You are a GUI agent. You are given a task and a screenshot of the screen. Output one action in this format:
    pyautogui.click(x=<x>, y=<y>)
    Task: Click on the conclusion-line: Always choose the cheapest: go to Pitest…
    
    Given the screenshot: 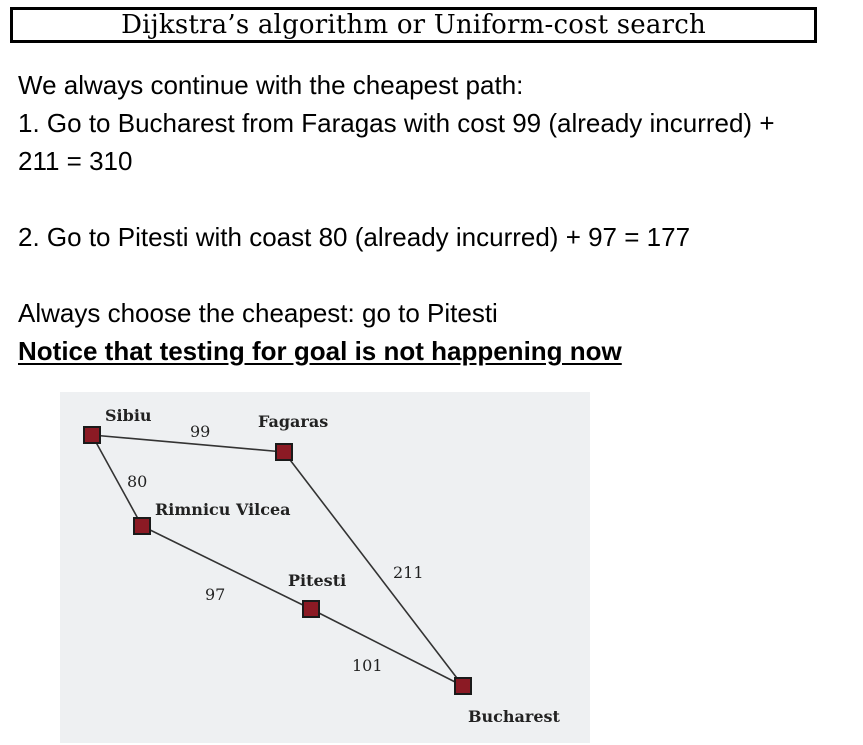 What is the action you would take?
    pyautogui.click(x=258, y=313)
    